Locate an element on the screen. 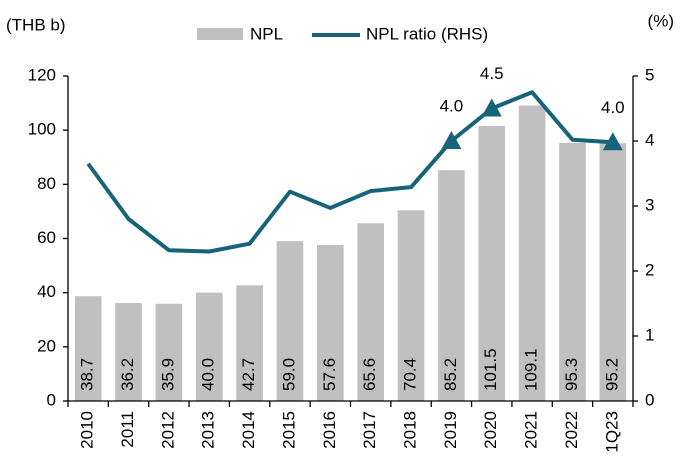 This screenshot has height=467, width=680. line-value-label: 4.5 is located at coordinates (492, 73).